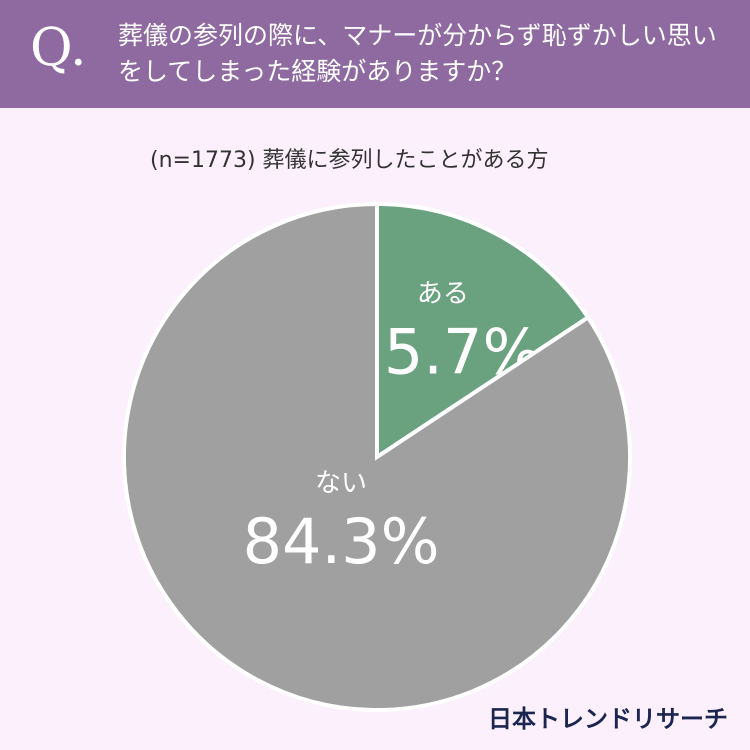  I want to click on slice-label: ない, so click(341, 483).